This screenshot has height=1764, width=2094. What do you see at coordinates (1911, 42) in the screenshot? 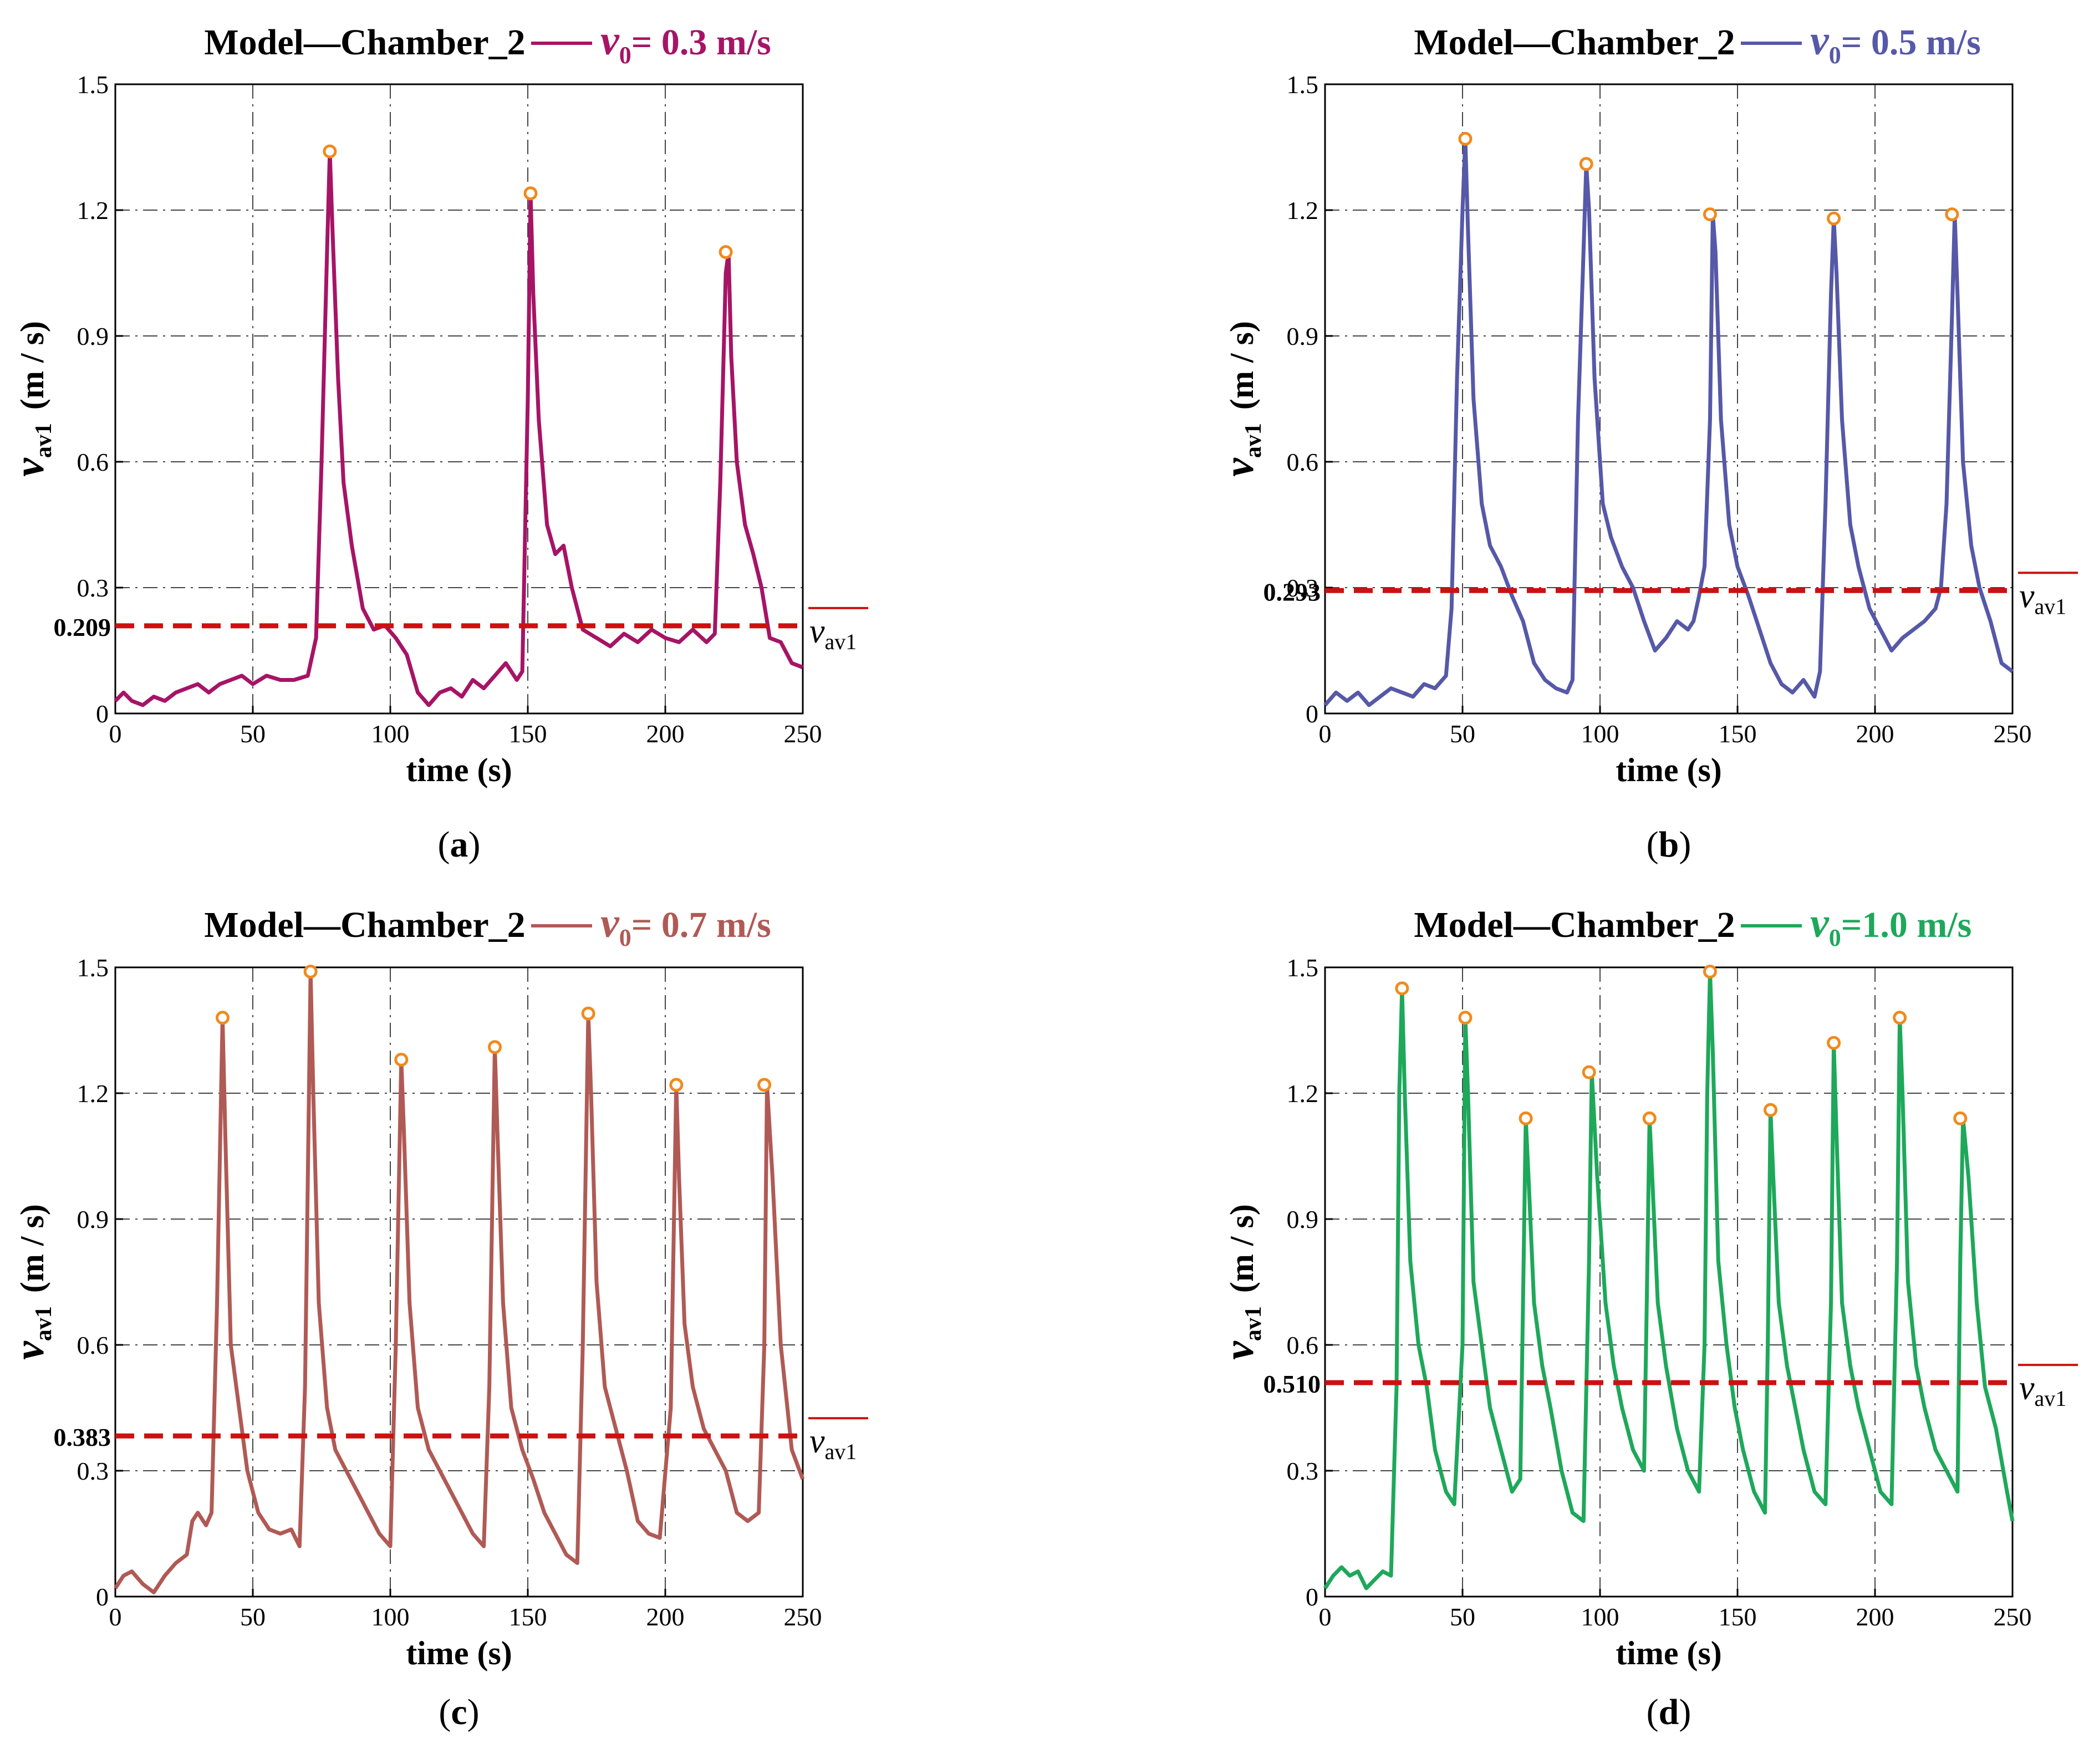
I see `legend-value: = 0.5 m/s` at bounding box center [1911, 42].